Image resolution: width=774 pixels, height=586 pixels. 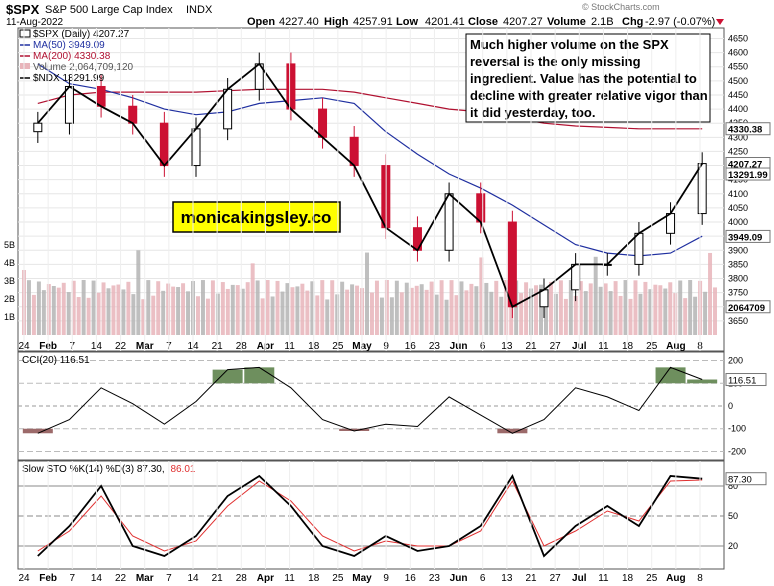 I want to click on chg-label: Chg, so click(x=632, y=22).